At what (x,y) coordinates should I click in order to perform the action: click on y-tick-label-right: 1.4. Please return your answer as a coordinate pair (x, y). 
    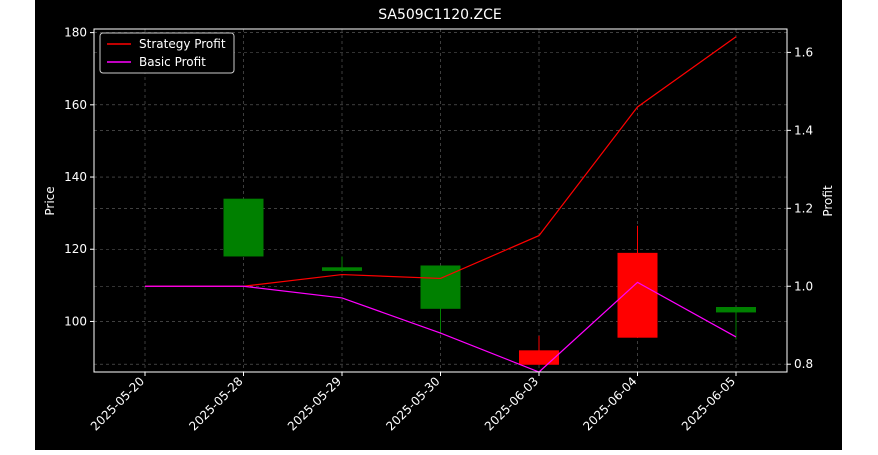
    Looking at the image, I should click on (803, 130).